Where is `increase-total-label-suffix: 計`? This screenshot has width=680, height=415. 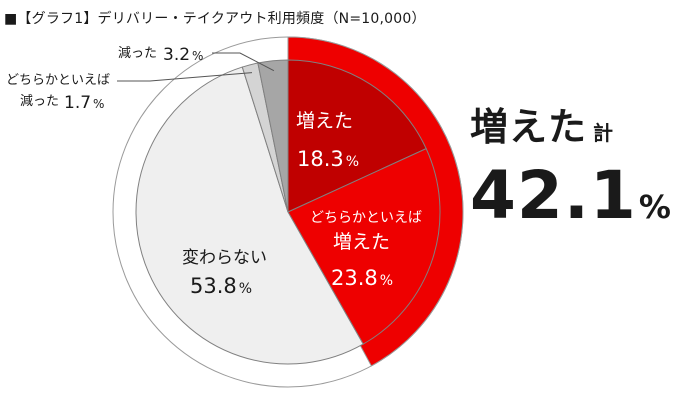
increase-total-label-suffix: 計 is located at coordinates (604, 133).